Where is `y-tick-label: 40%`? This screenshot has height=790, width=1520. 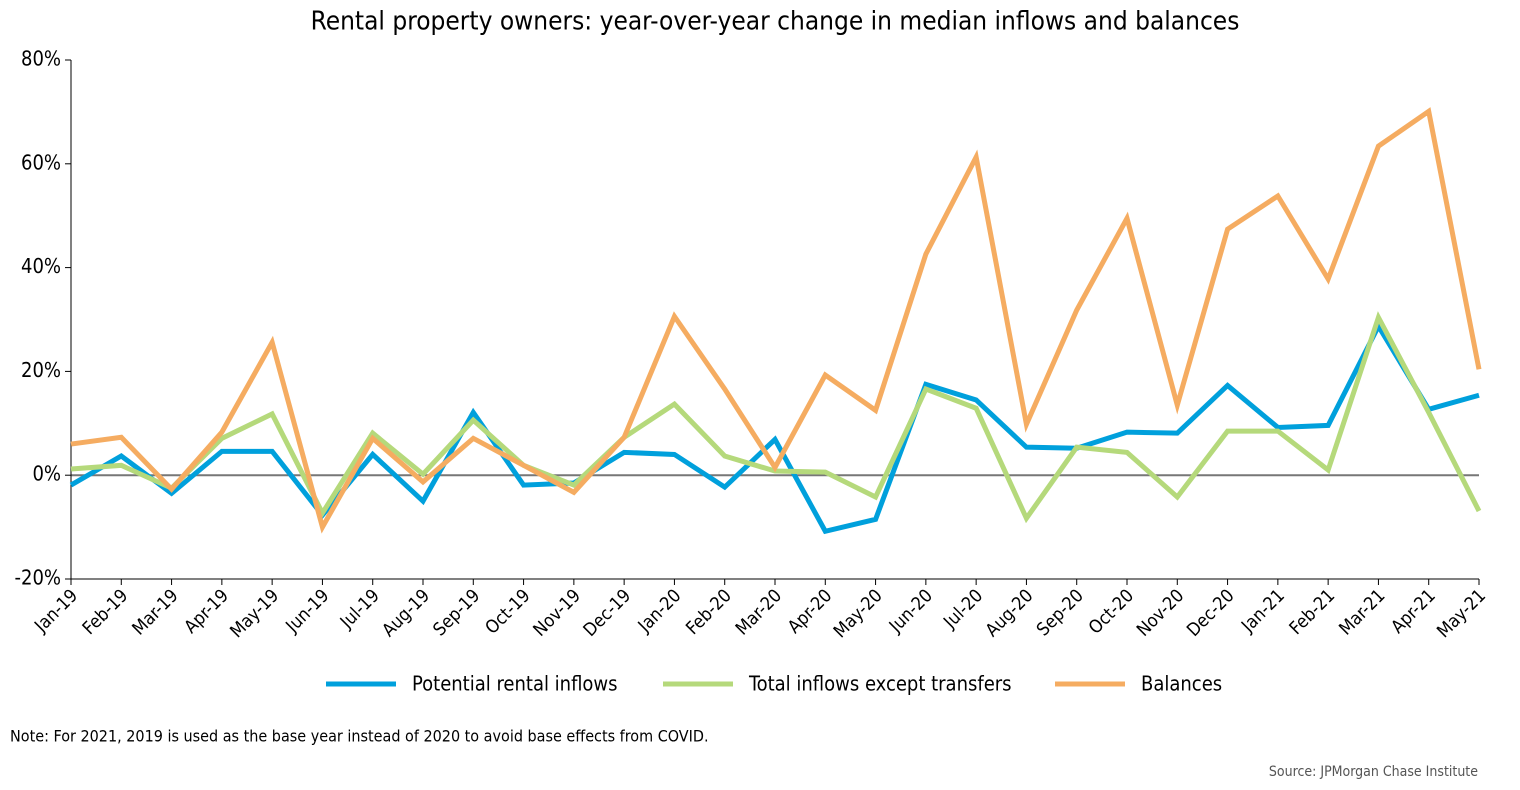 y-tick-label: 40% is located at coordinates (41, 266).